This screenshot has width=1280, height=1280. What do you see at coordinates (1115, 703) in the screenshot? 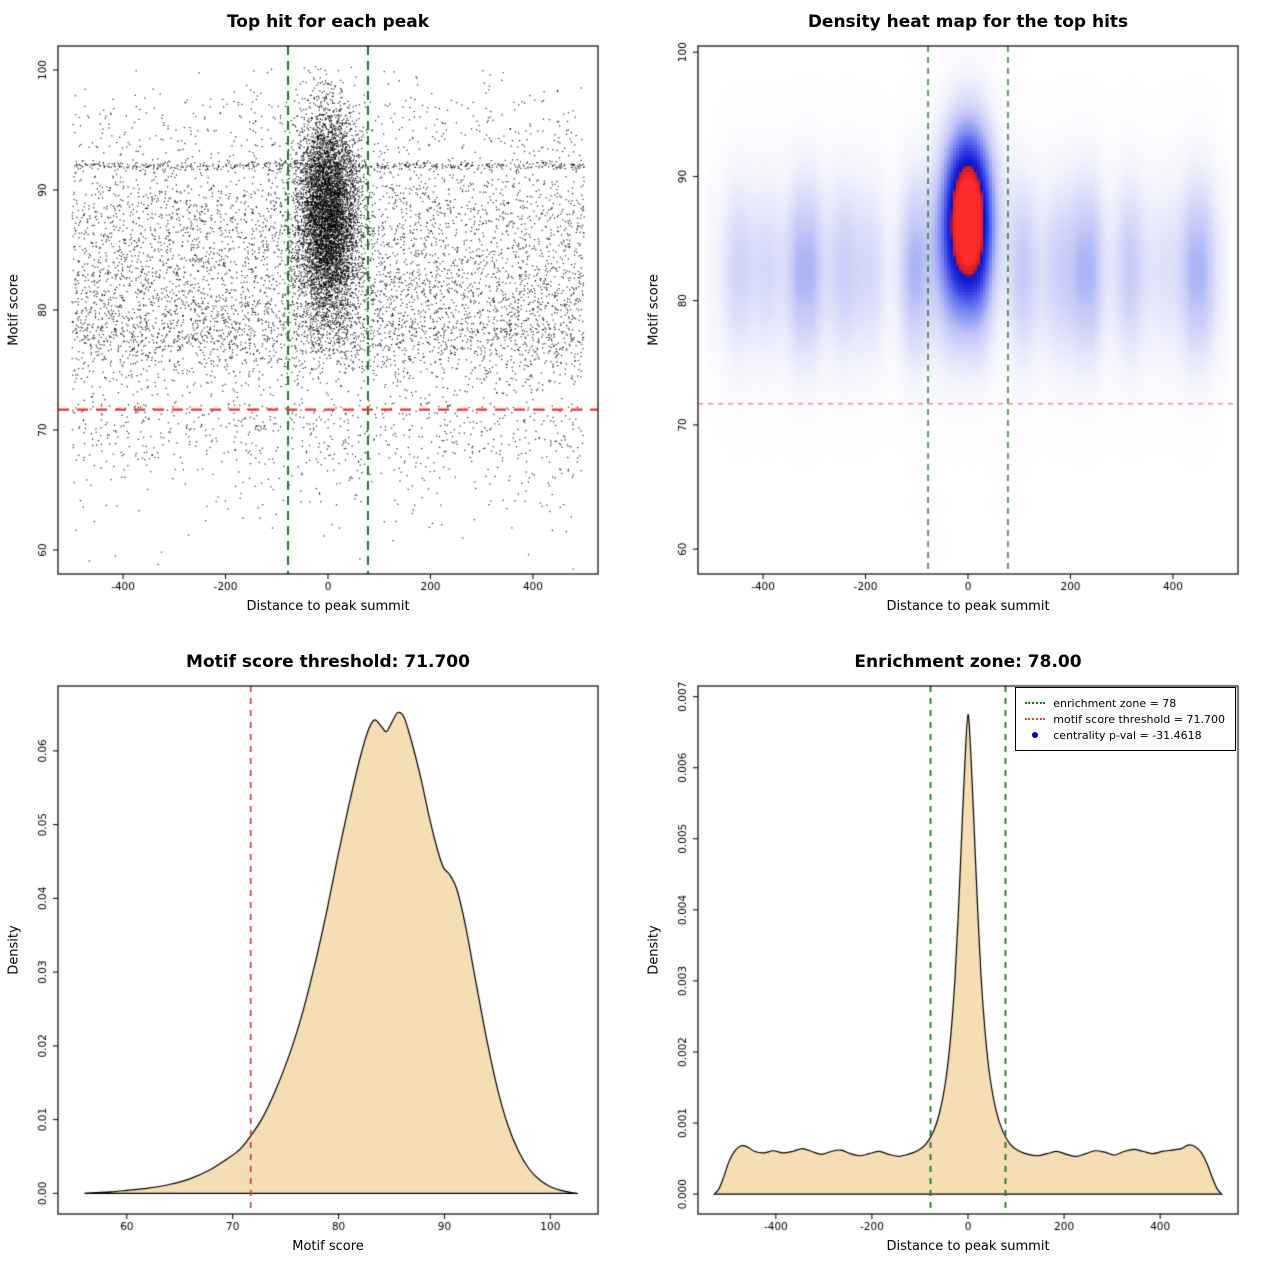
I see `legend-label: enrichment zone = 78` at bounding box center [1115, 703].